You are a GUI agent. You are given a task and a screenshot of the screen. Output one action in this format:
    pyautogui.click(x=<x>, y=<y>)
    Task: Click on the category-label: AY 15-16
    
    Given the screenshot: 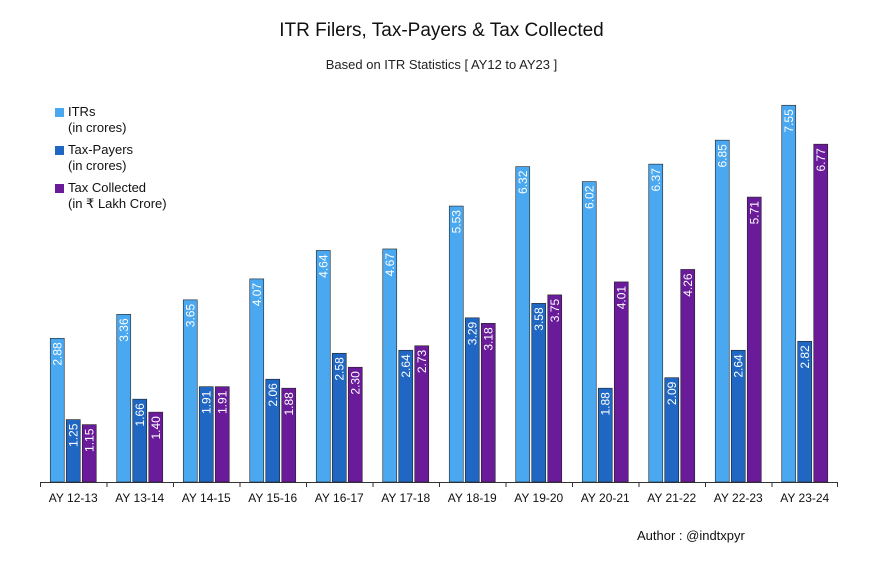 What is the action you would take?
    pyautogui.click(x=272, y=498)
    